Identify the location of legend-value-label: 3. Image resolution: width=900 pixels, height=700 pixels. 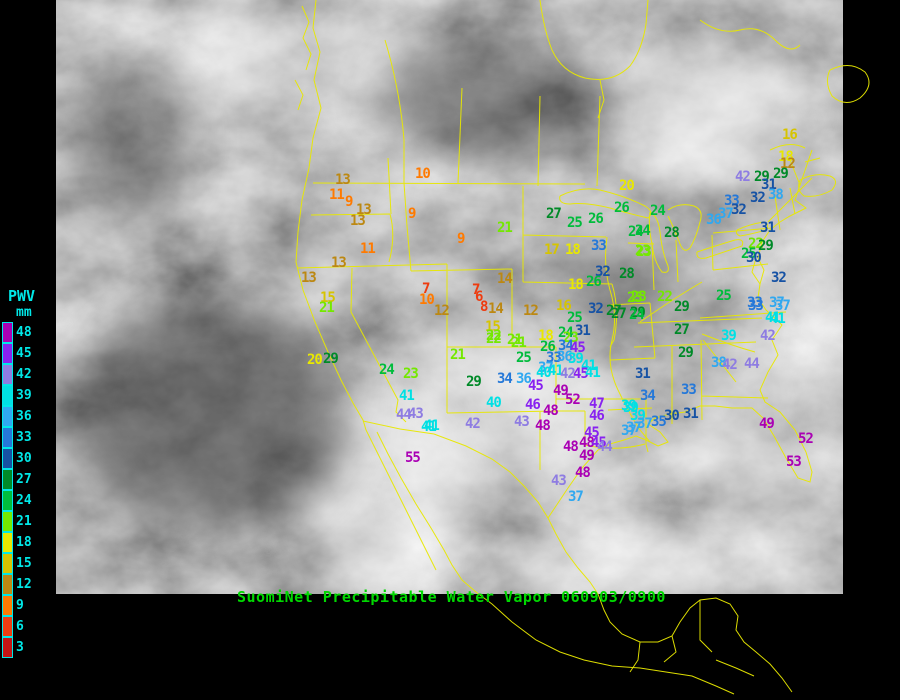
(20, 647).